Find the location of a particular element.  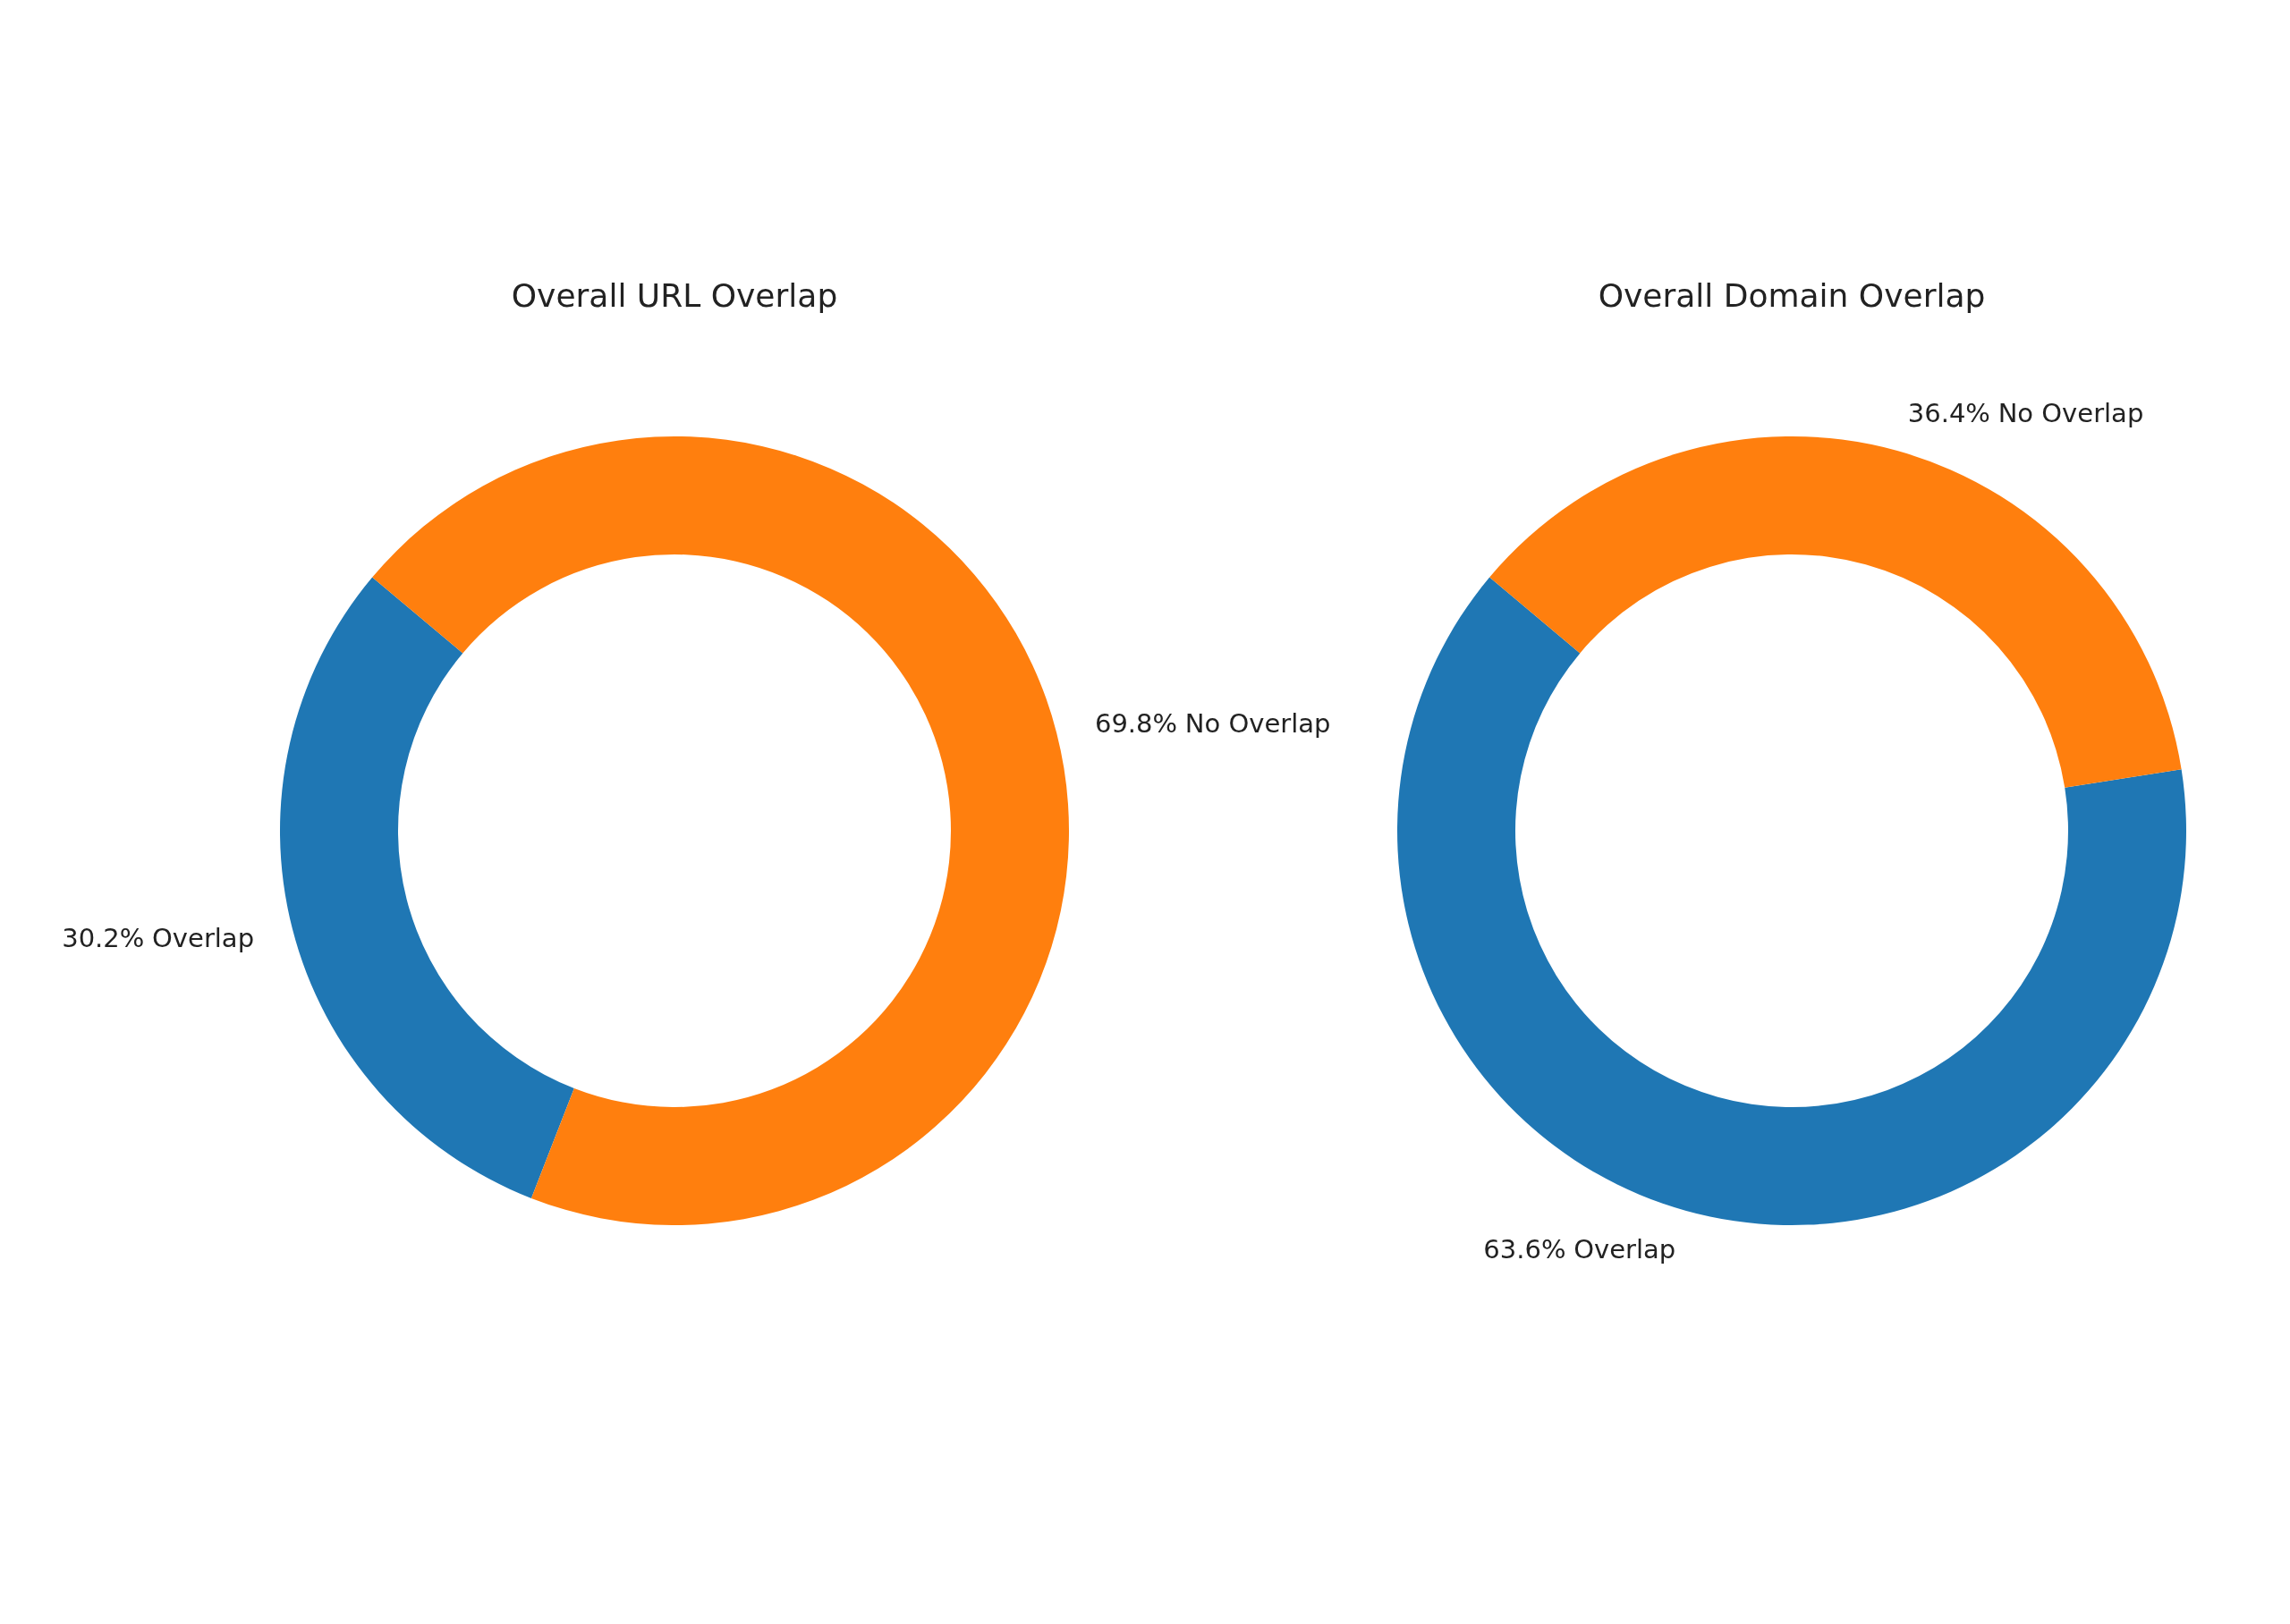

data-label: 63.6% is located at coordinates (1524, 1249).